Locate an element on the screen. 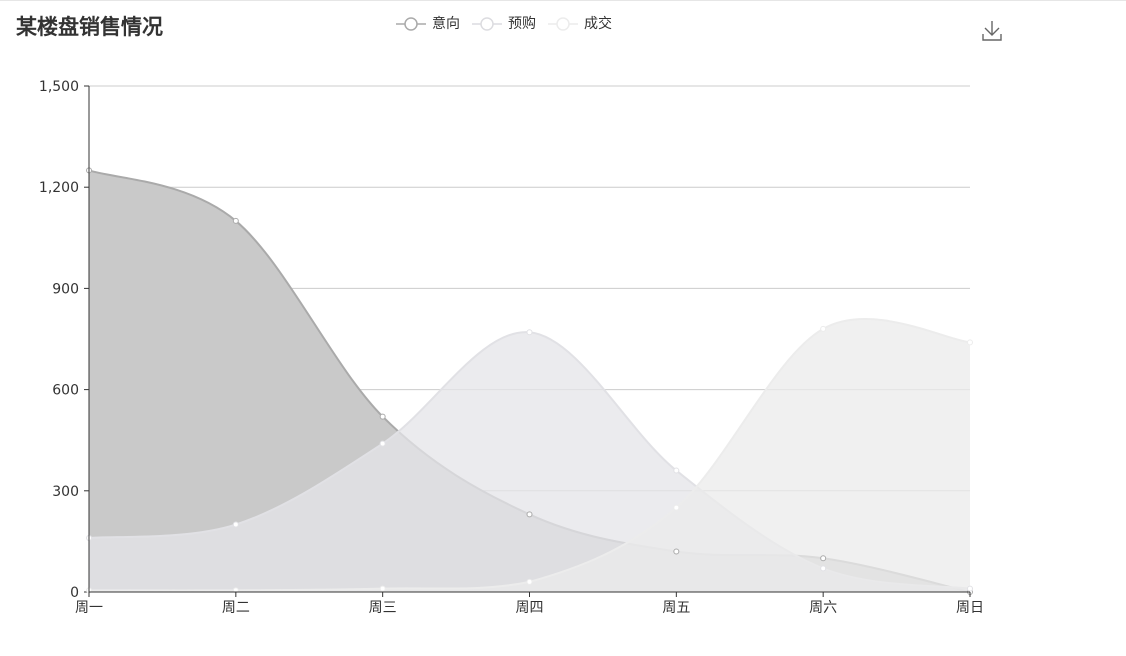 The height and width of the screenshot is (656, 1126). x-tick-label: 周四 is located at coordinates (530, 608).